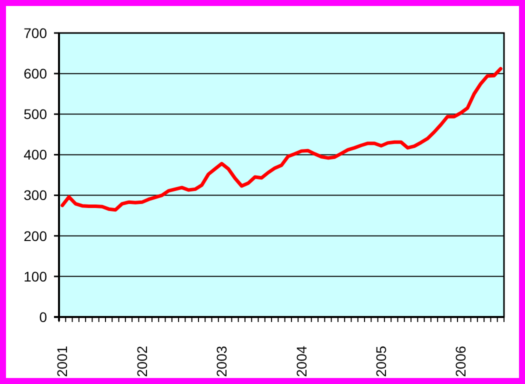 The image size is (525, 384). What do you see at coordinates (301, 361) in the screenshot?
I see `x-tick-label: 2004` at bounding box center [301, 361].